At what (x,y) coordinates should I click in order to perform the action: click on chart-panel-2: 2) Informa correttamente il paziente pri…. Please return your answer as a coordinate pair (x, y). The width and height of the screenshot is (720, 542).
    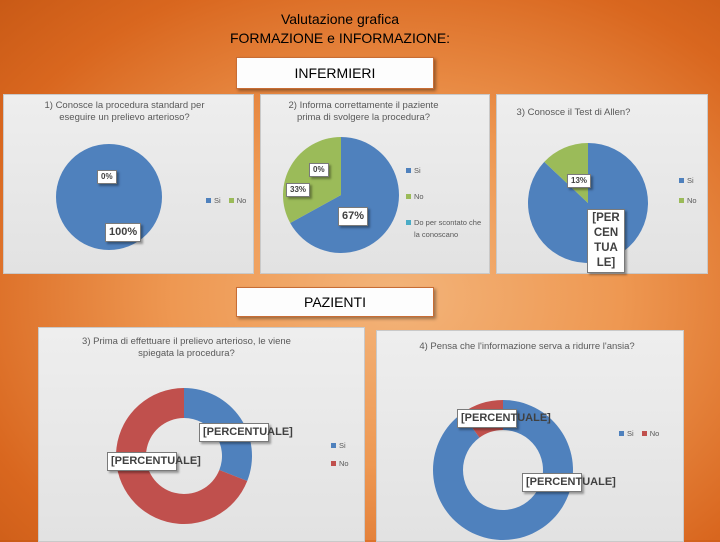
    Looking at the image, I should click on (375, 184).